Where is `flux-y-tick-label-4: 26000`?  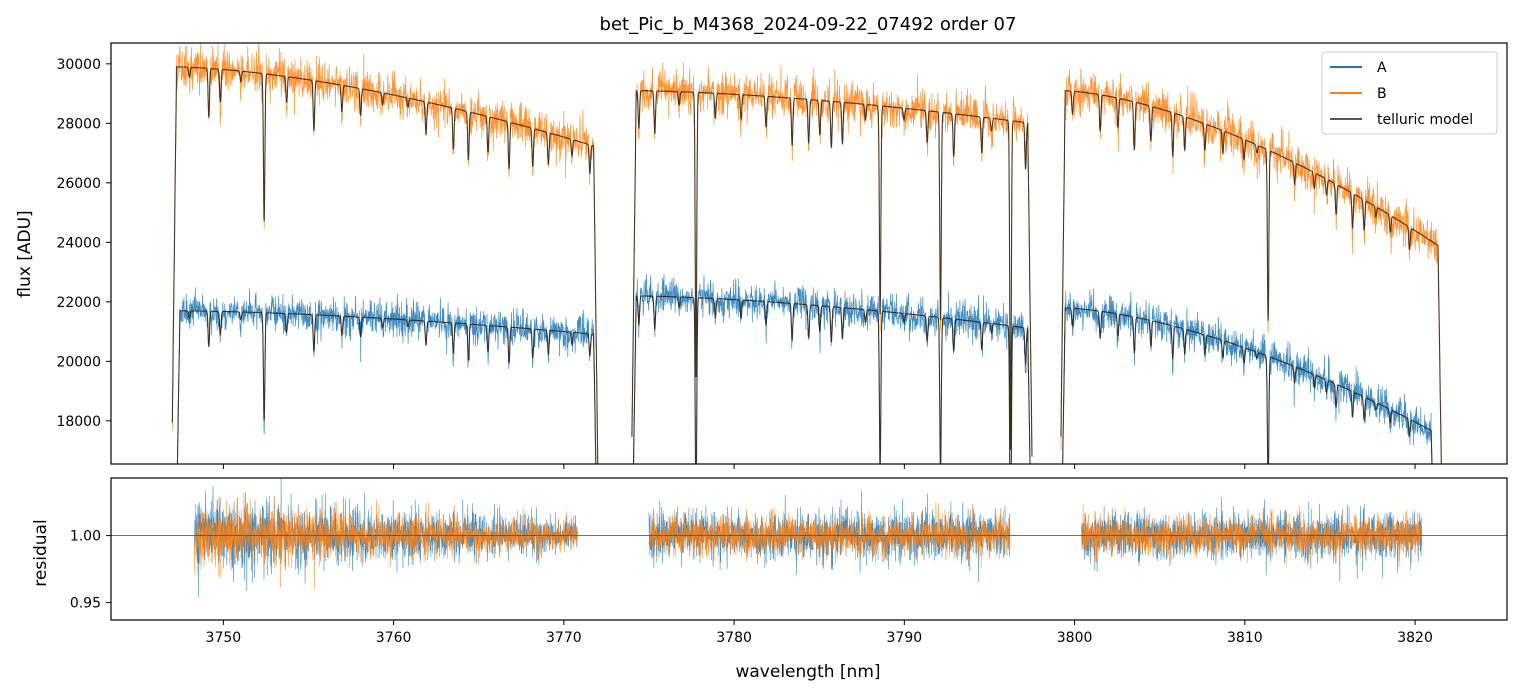 flux-y-tick-label-4: 26000 is located at coordinates (78, 184).